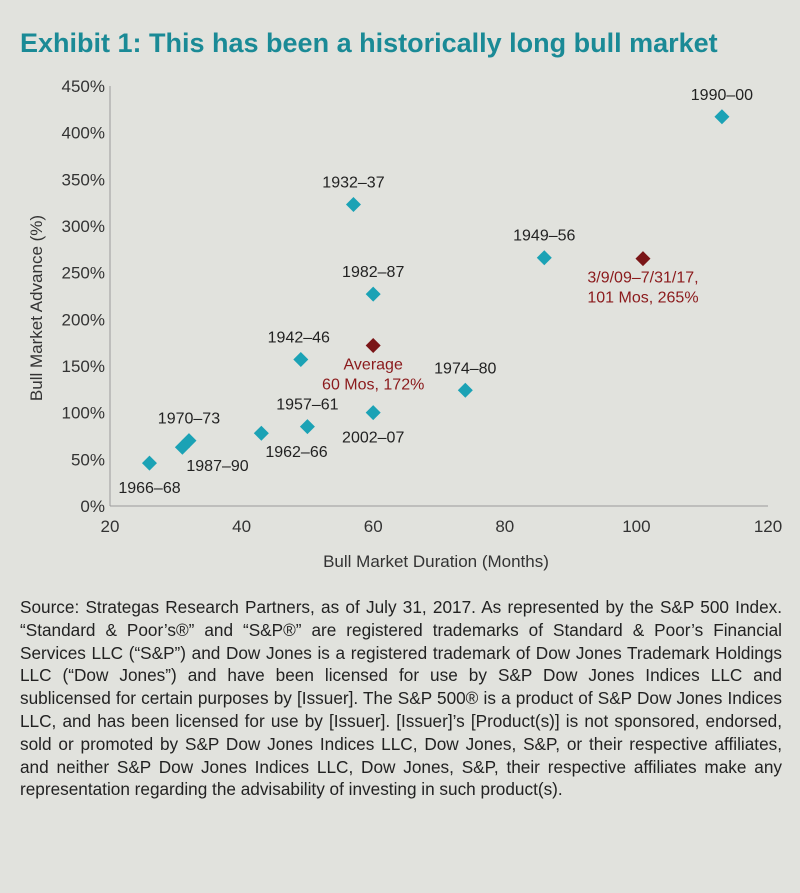 The width and height of the screenshot is (800, 893). Describe the element at coordinates (83, 366) in the screenshot. I see `y-tick-label: 150%` at that location.